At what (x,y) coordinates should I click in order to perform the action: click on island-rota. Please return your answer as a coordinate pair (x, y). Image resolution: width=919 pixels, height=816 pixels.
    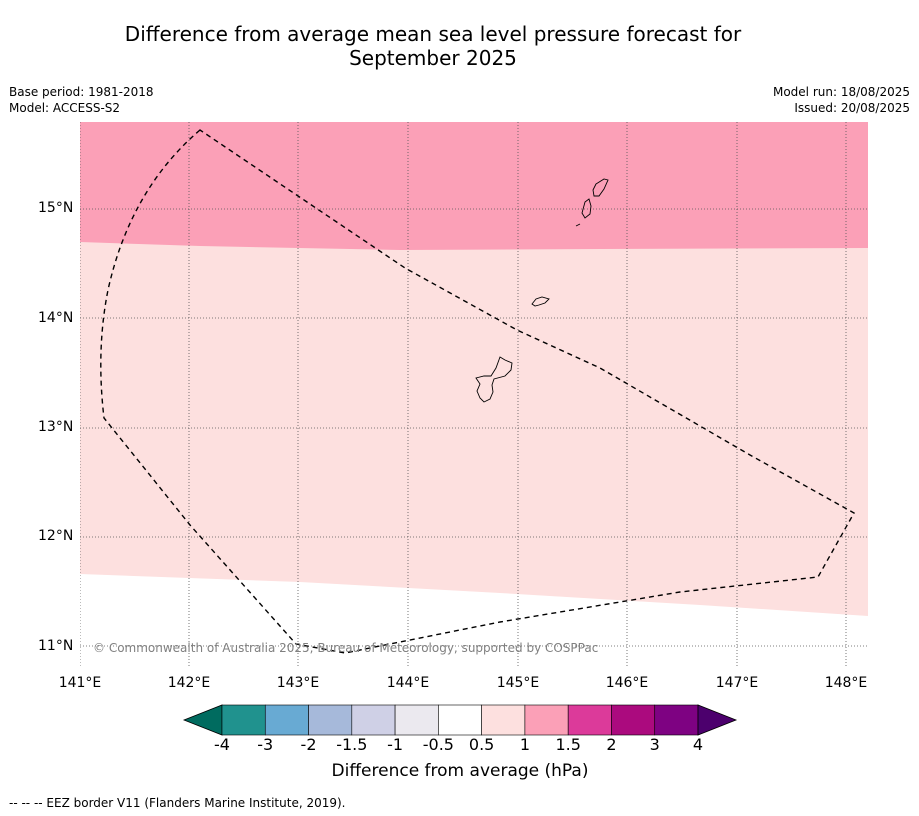
    Looking at the image, I should click on (540, 301).